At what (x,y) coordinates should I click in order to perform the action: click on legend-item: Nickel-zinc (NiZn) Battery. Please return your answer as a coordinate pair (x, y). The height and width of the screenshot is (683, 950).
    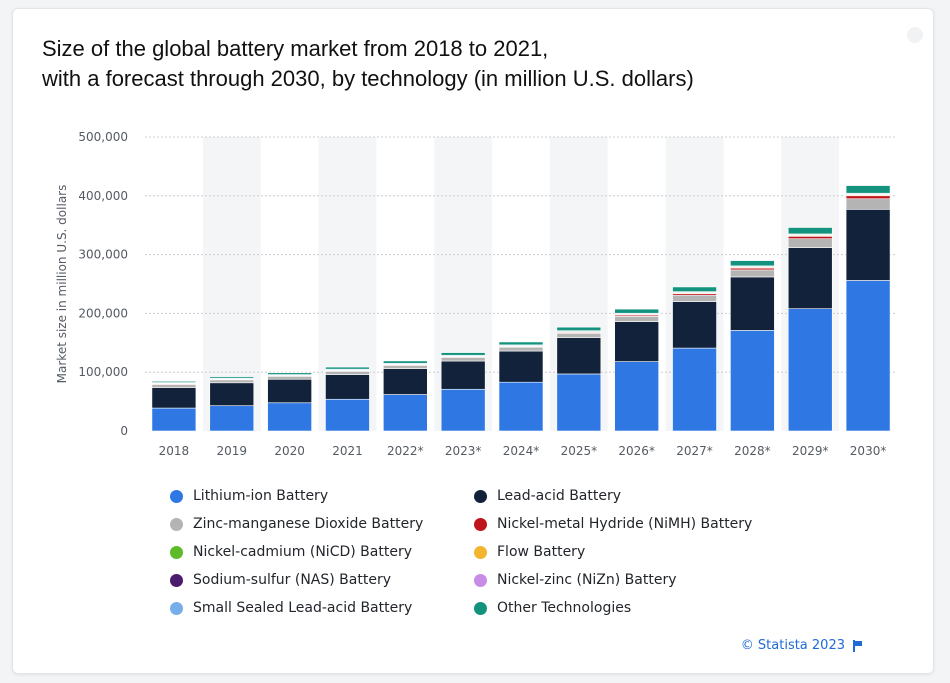
    Looking at the image, I should click on (575, 580).